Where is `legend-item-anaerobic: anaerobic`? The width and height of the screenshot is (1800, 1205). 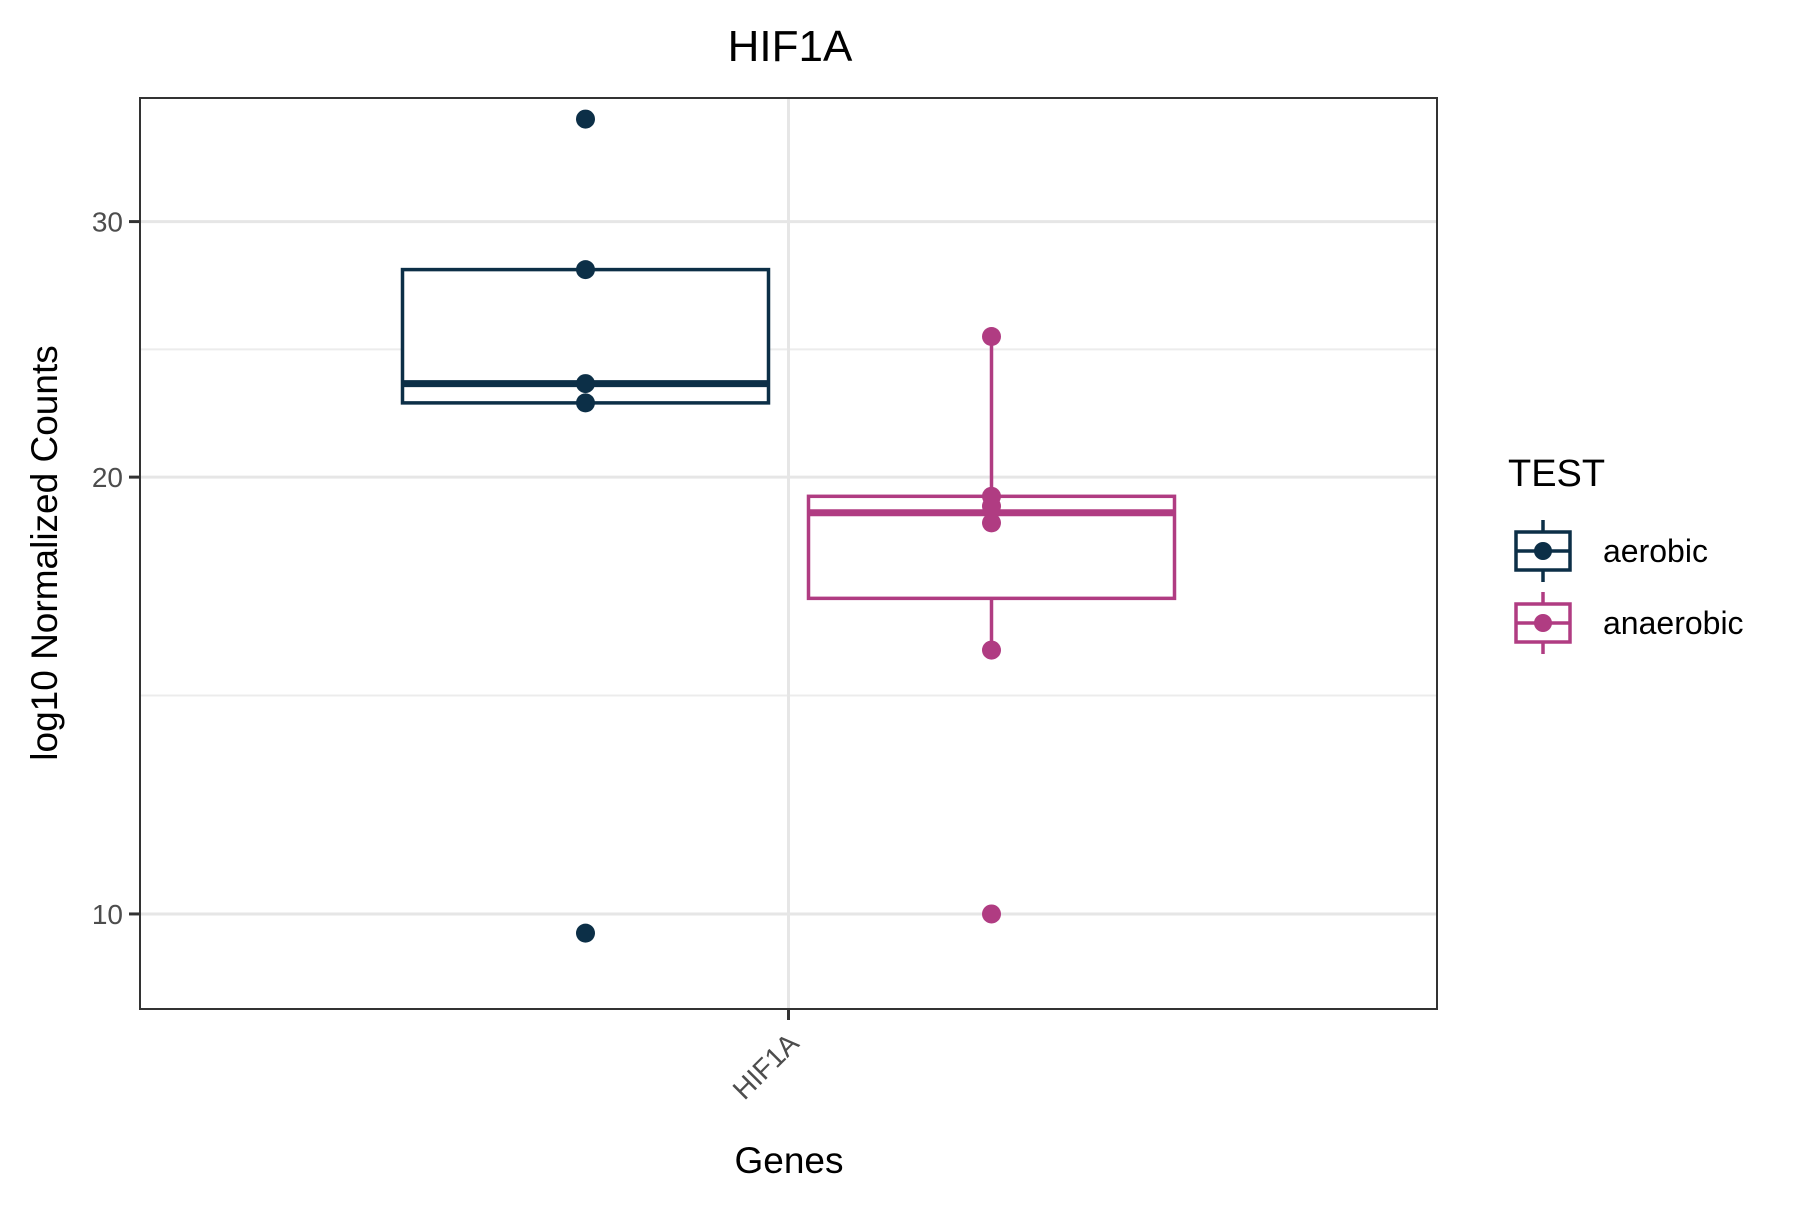 legend-item-anaerobic: anaerobic is located at coordinates (1629, 623).